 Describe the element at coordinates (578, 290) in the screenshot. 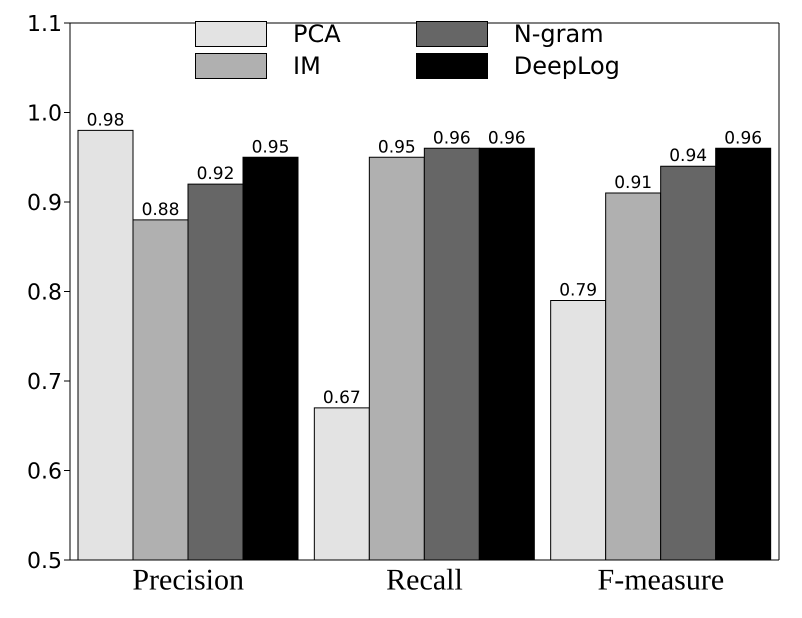

I see `data-label: 0.79` at that location.